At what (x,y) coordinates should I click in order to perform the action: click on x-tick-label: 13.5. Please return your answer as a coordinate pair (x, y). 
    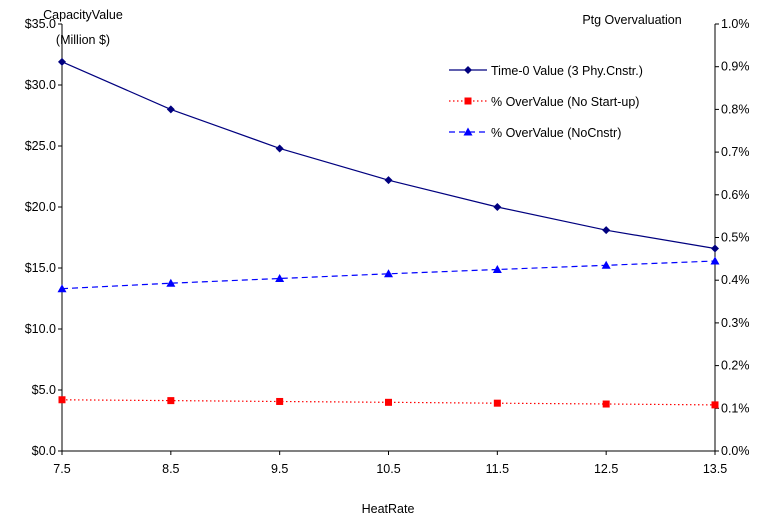
    Looking at the image, I should click on (715, 469).